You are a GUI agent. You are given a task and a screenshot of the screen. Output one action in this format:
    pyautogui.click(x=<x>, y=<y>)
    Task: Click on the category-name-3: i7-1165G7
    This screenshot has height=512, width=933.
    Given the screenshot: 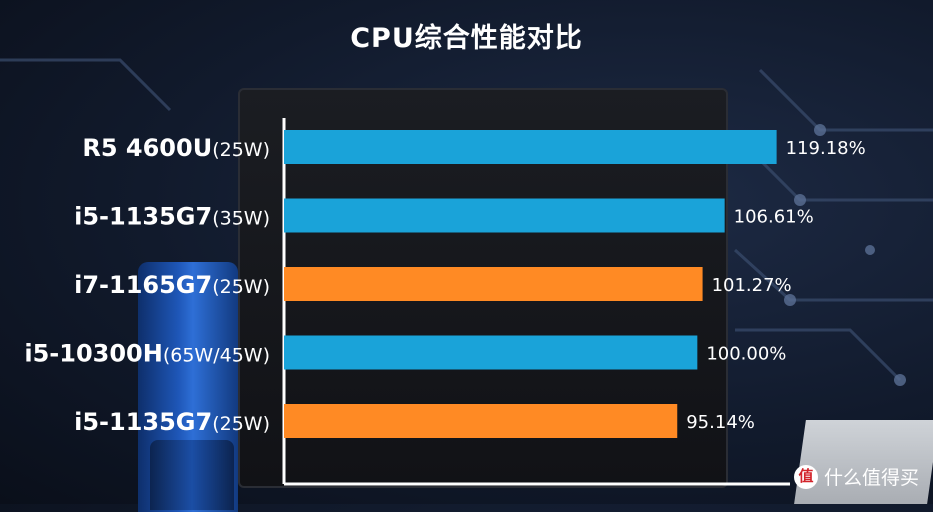 What is the action you would take?
    pyautogui.click(x=143, y=285)
    